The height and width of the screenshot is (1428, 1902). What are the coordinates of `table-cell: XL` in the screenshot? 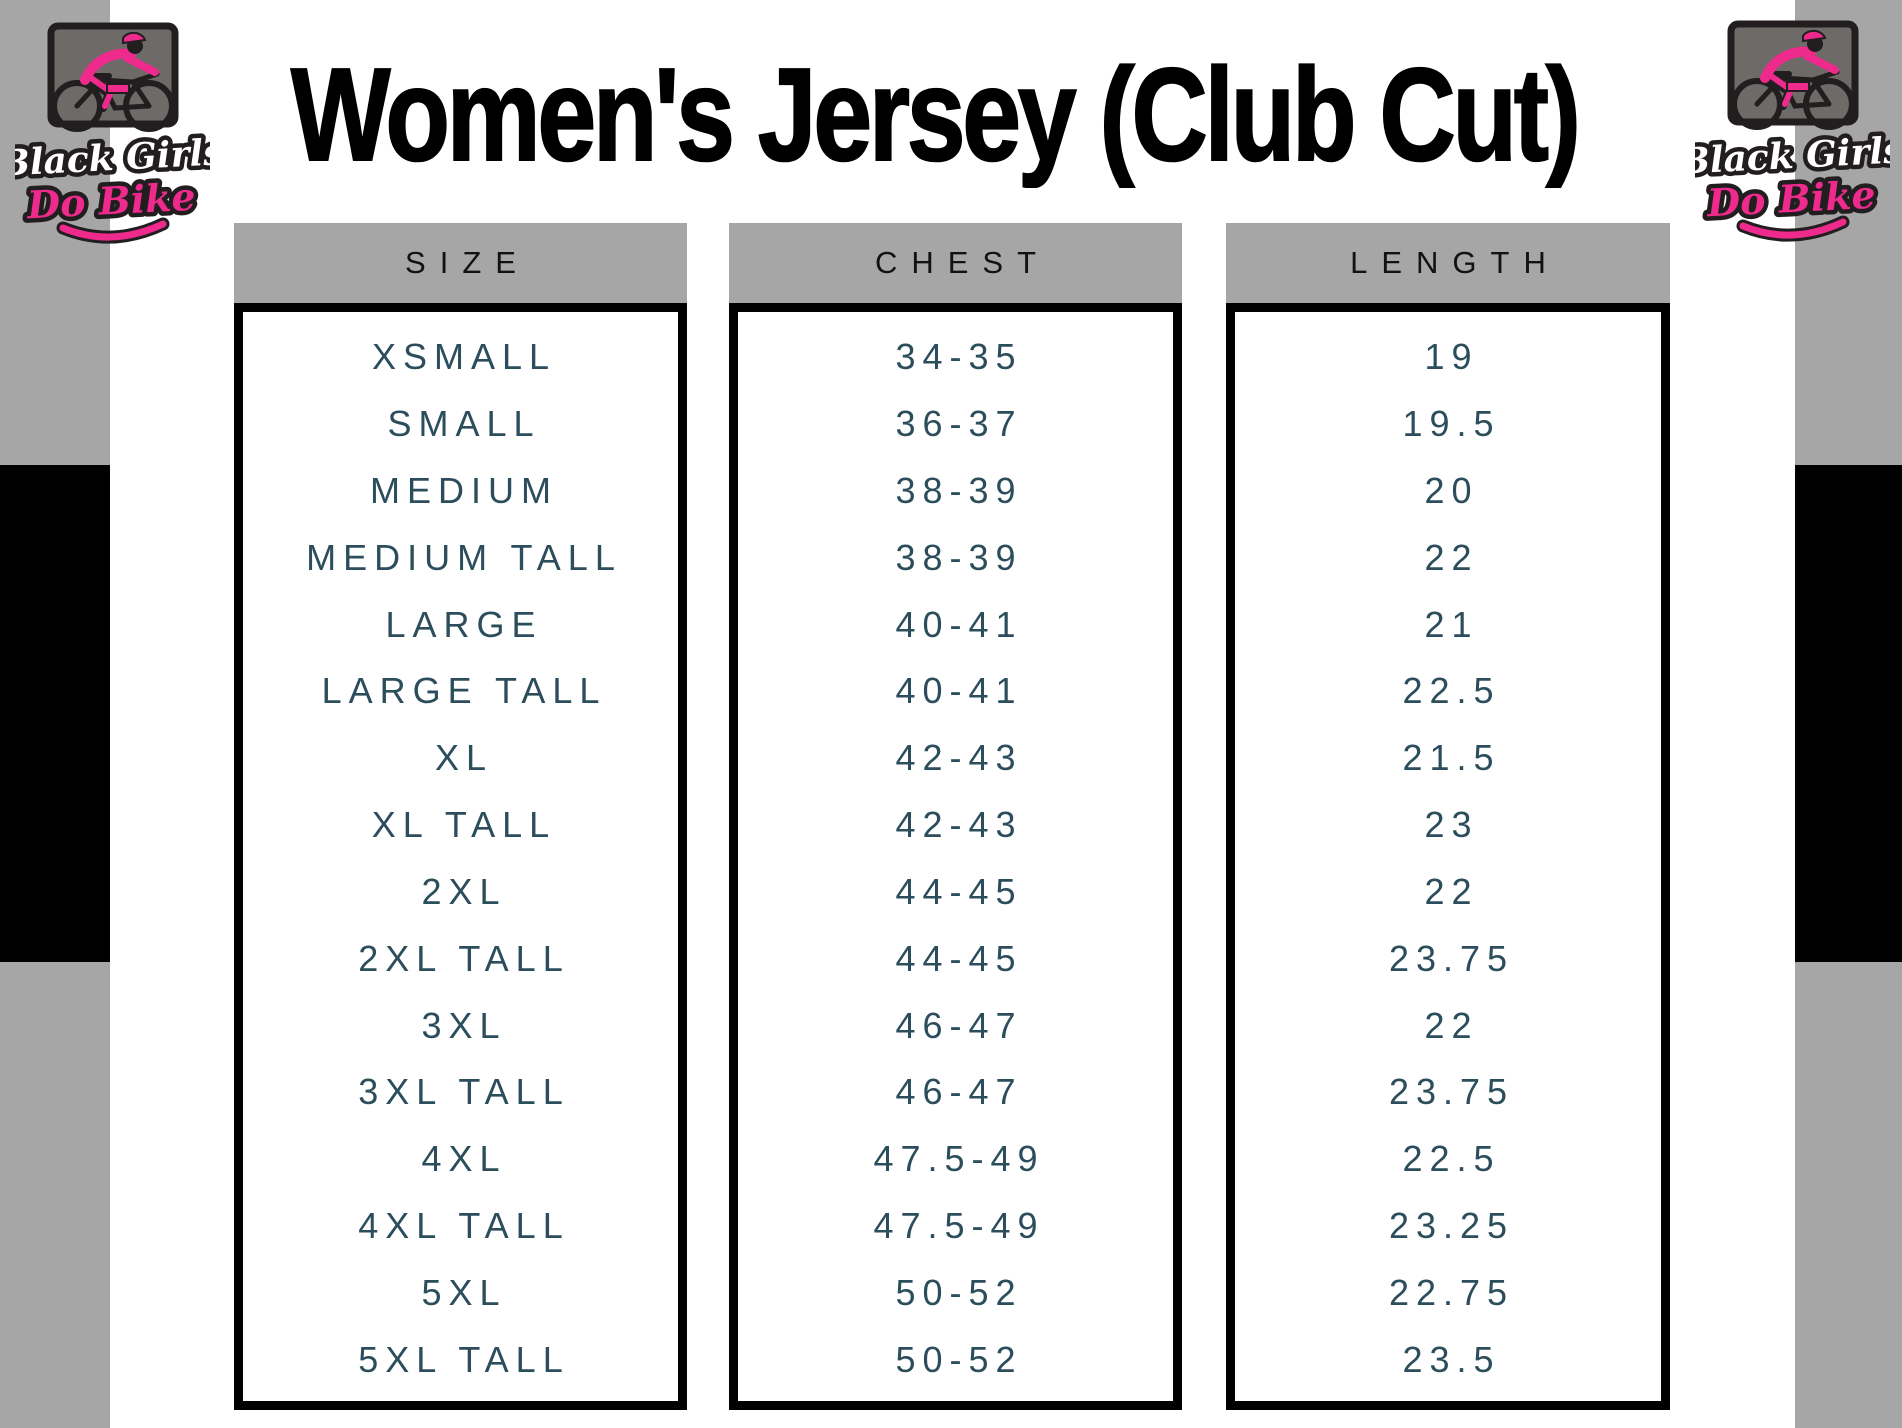 It's located at (464, 758).